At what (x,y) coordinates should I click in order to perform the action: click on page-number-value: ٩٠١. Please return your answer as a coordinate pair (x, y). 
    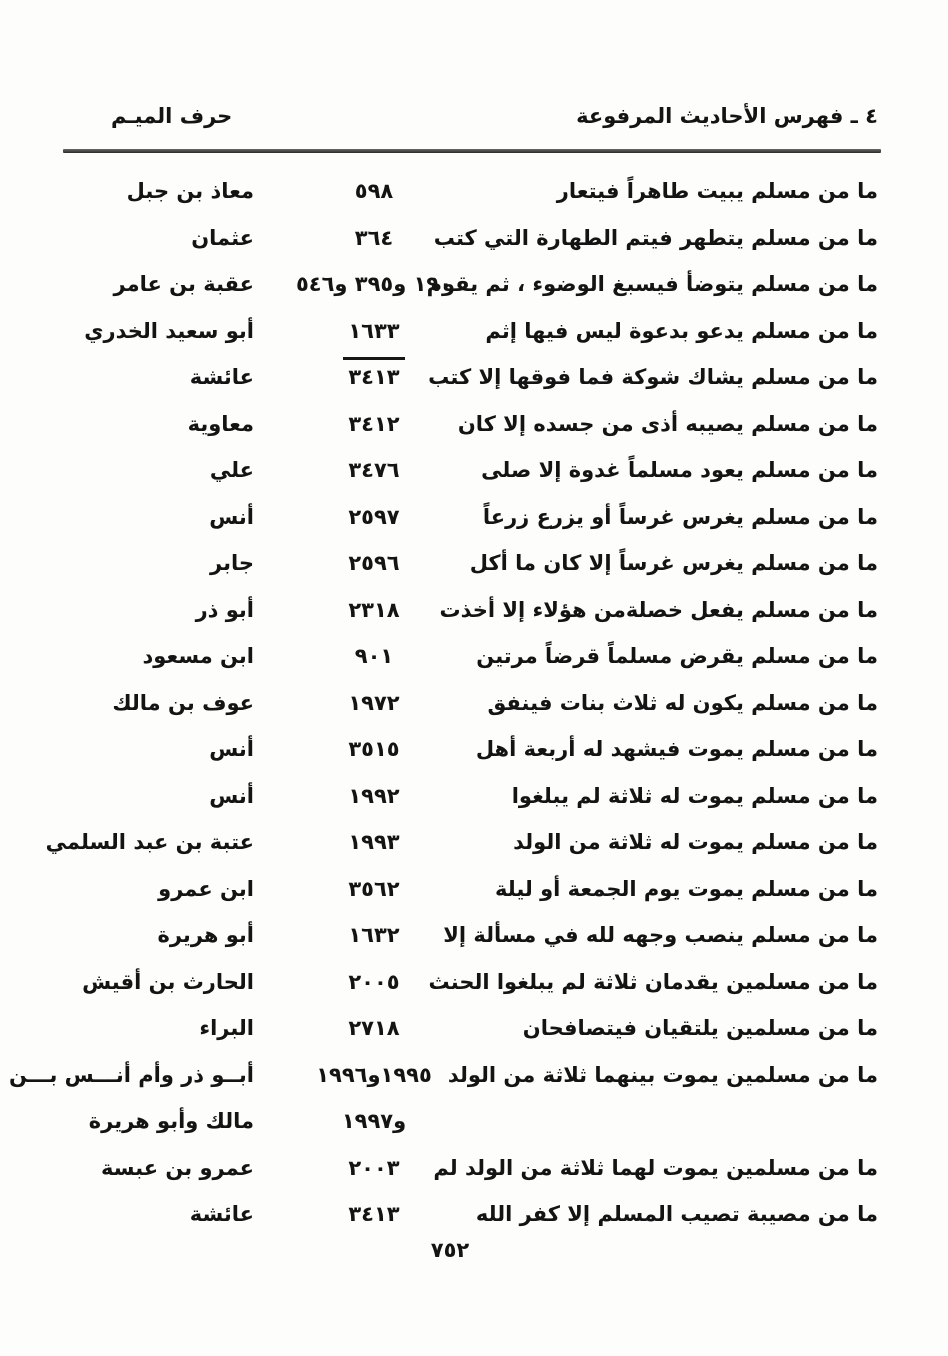
    Looking at the image, I should click on (374, 656).